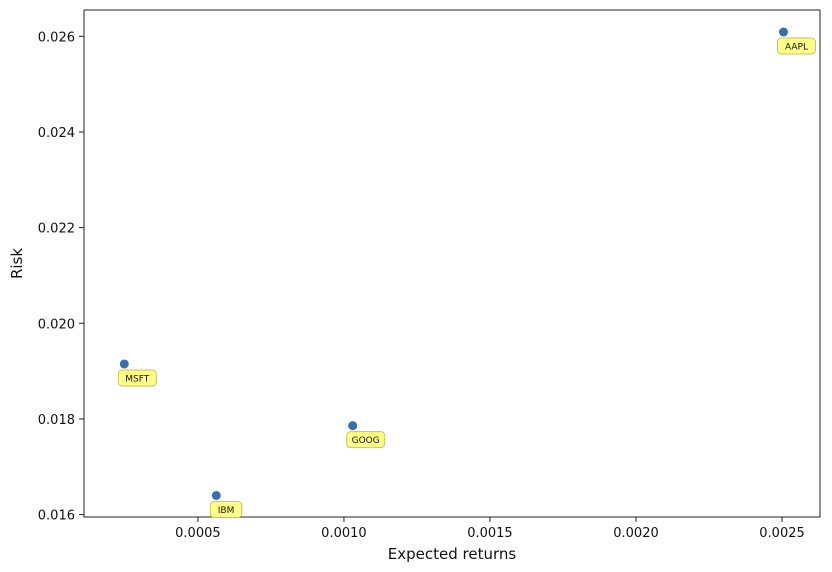 Image resolution: width=832 pixels, height=572 pixels. I want to click on y-tick-label: 0.016, so click(56, 516).